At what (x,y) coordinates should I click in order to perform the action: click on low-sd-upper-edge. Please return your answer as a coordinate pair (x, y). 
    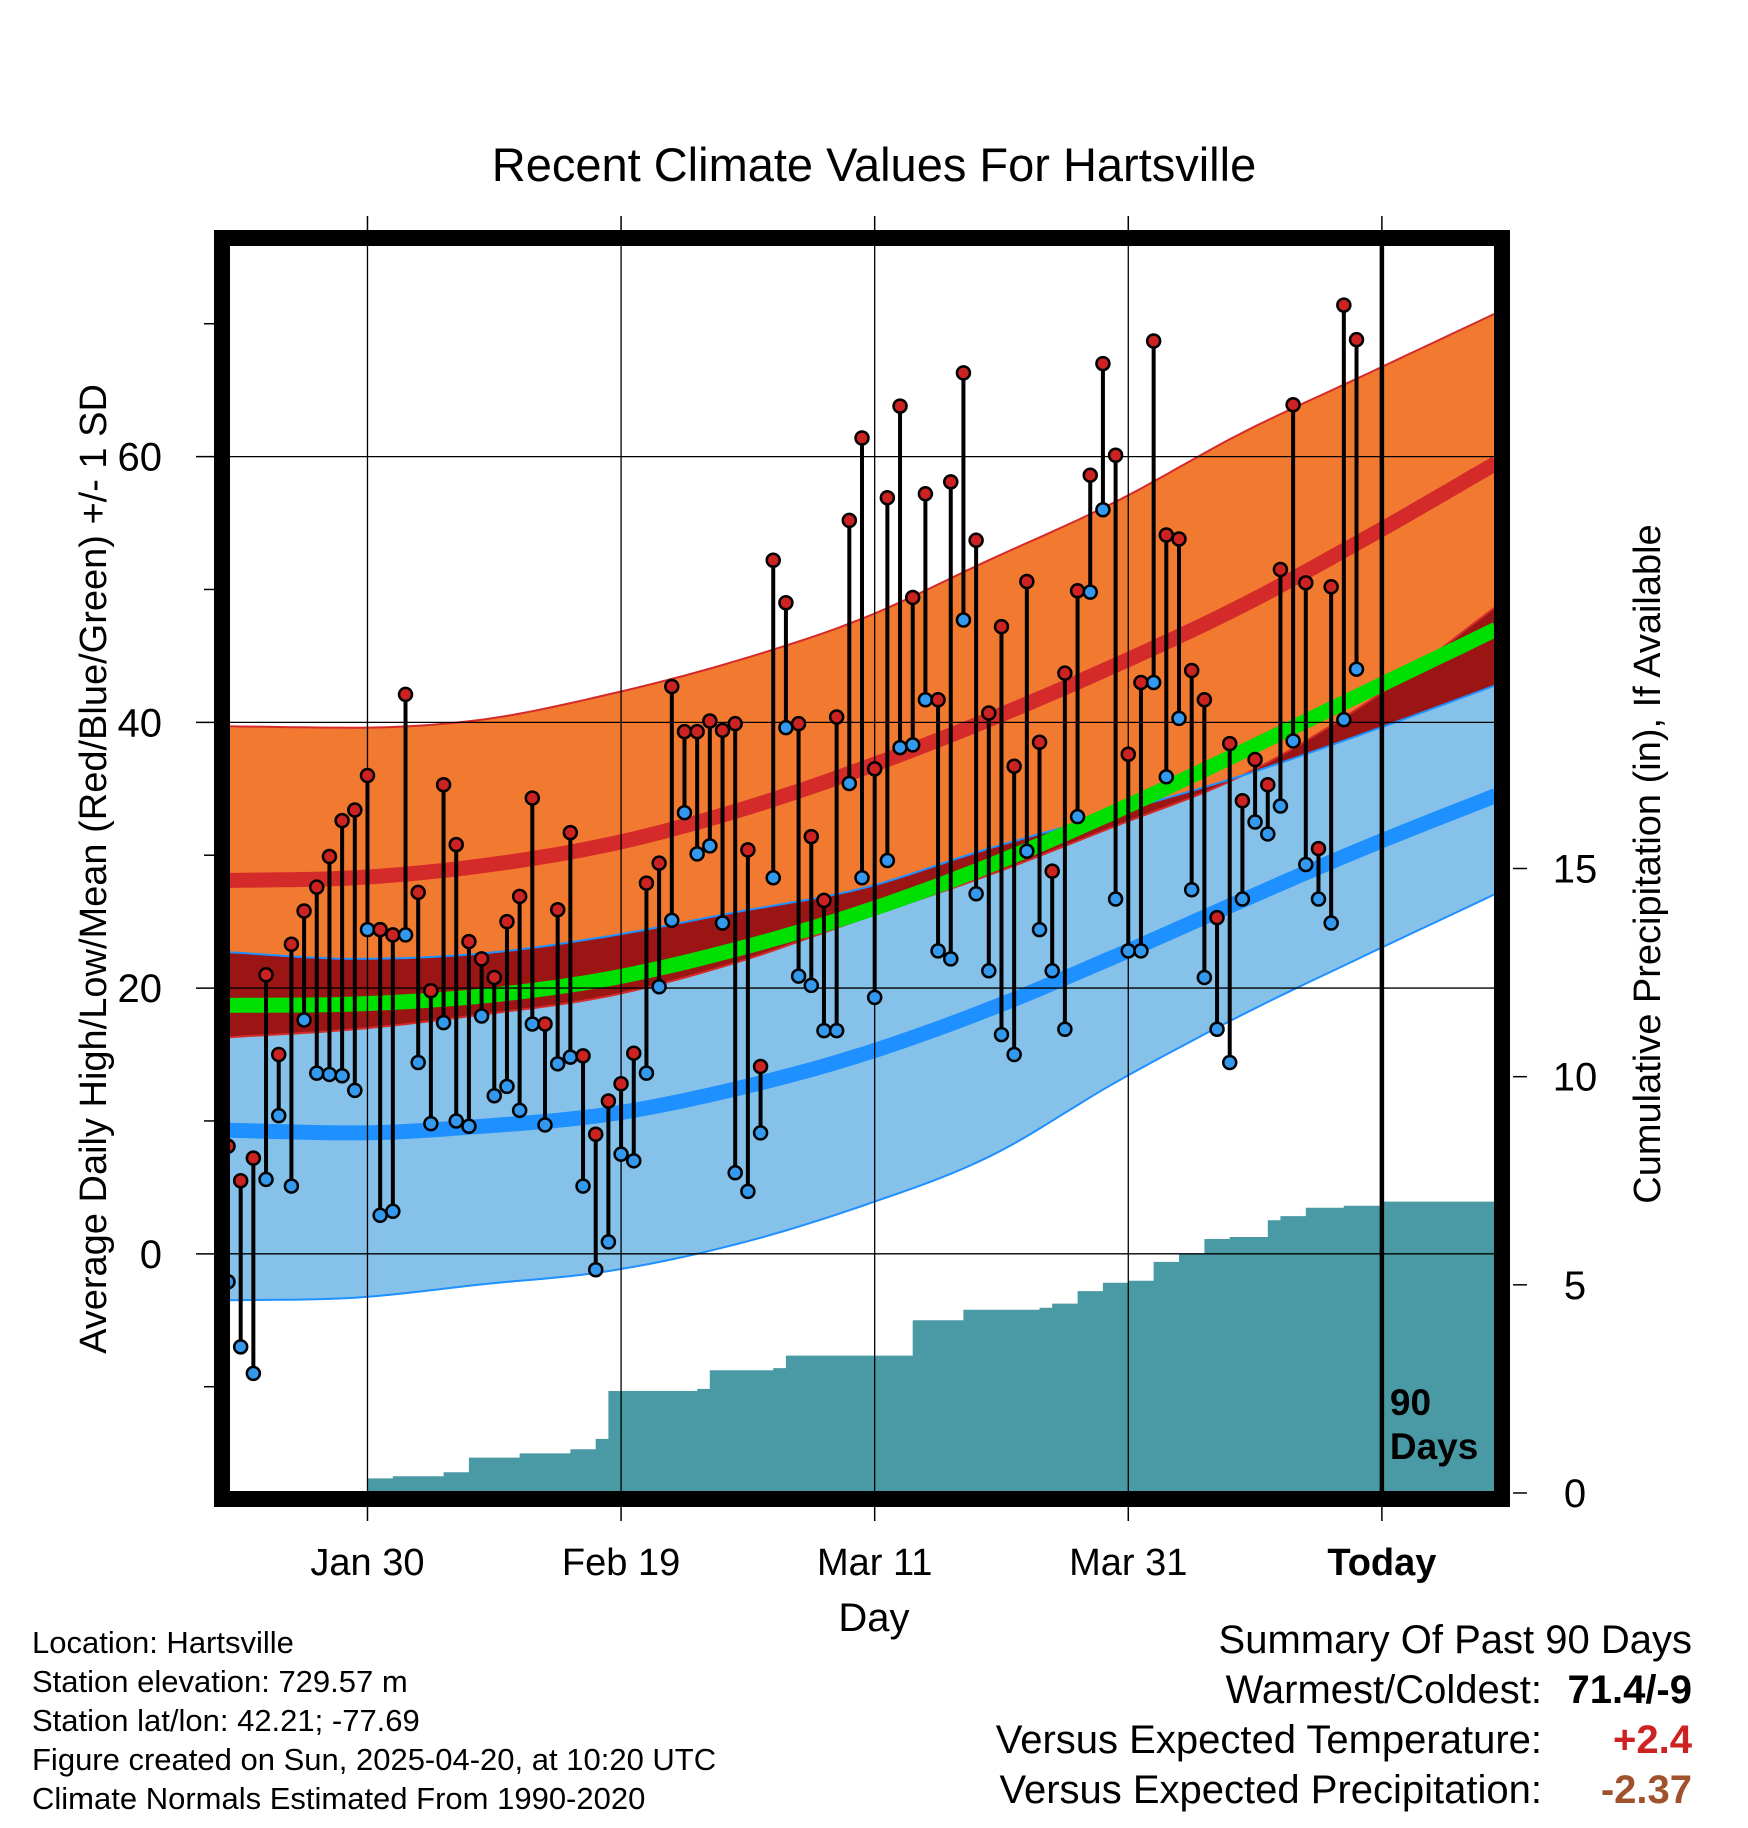
    Looking at the image, I should click on (862, 822).